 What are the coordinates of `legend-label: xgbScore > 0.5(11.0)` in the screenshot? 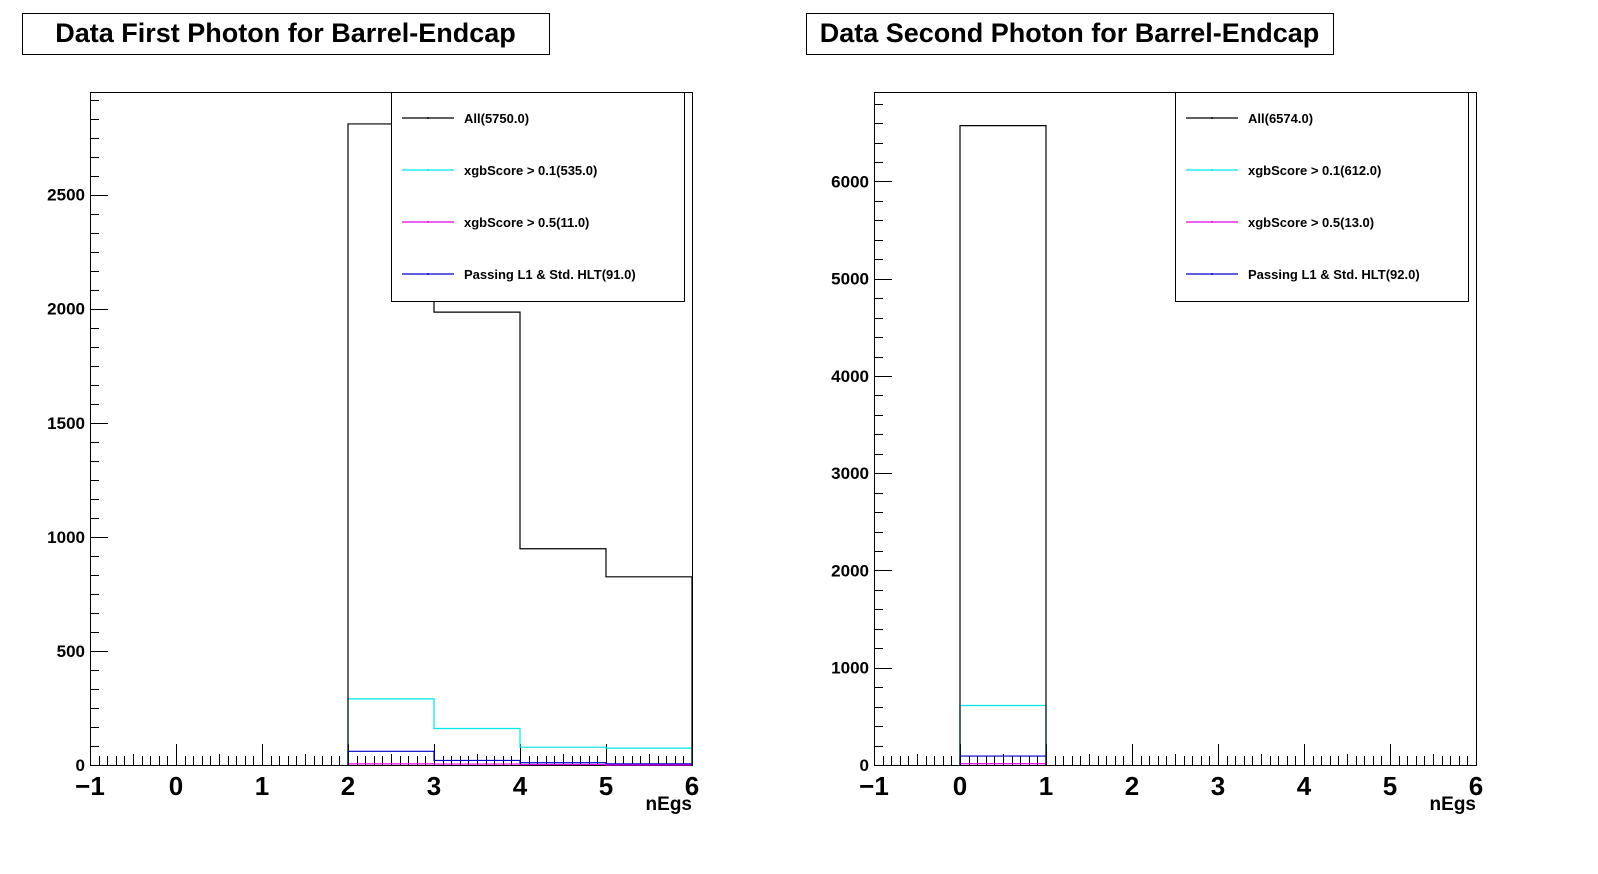 It's located at (526, 222).